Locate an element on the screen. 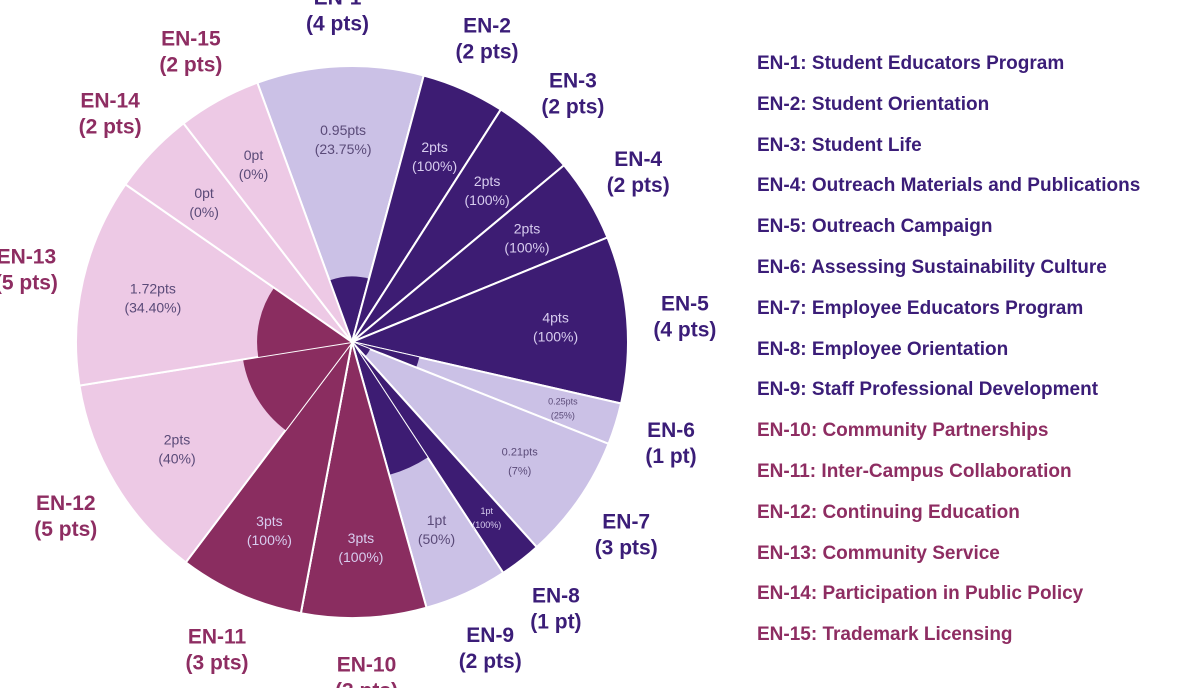 This screenshot has height=688, width=1200. percent-label-en-5: (100%) is located at coordinates (555, 336).